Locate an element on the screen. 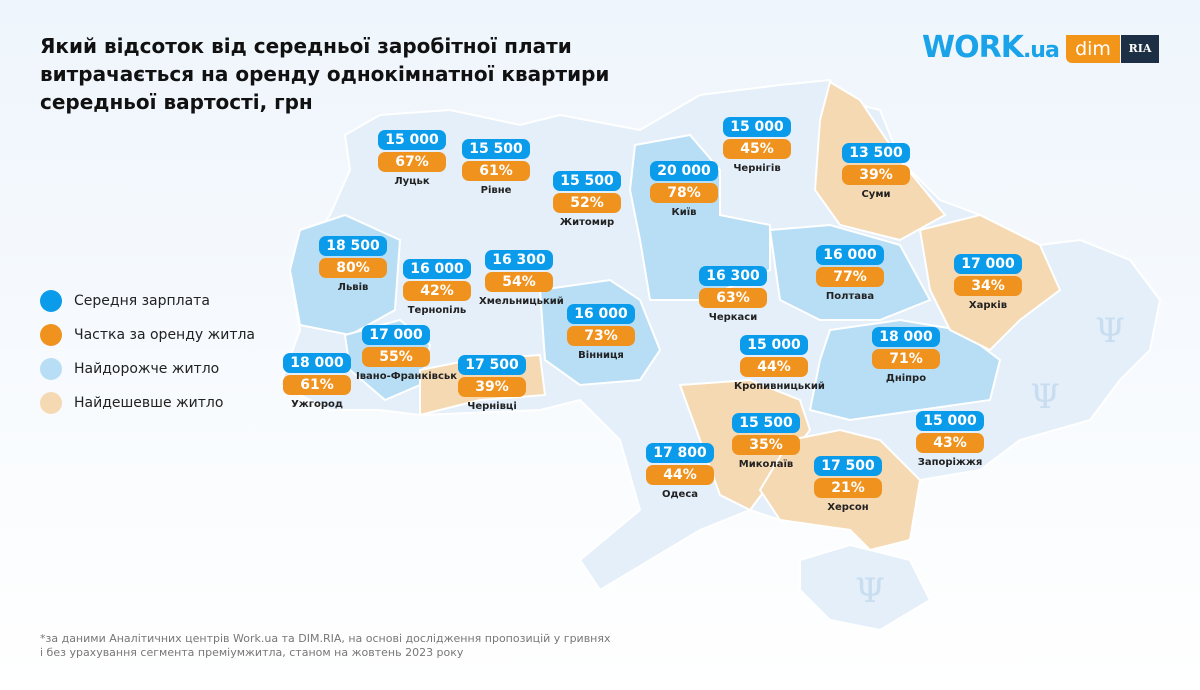 This screenshot has height=690, width=1200. region-dnipro is located at coordinates (905, 370).